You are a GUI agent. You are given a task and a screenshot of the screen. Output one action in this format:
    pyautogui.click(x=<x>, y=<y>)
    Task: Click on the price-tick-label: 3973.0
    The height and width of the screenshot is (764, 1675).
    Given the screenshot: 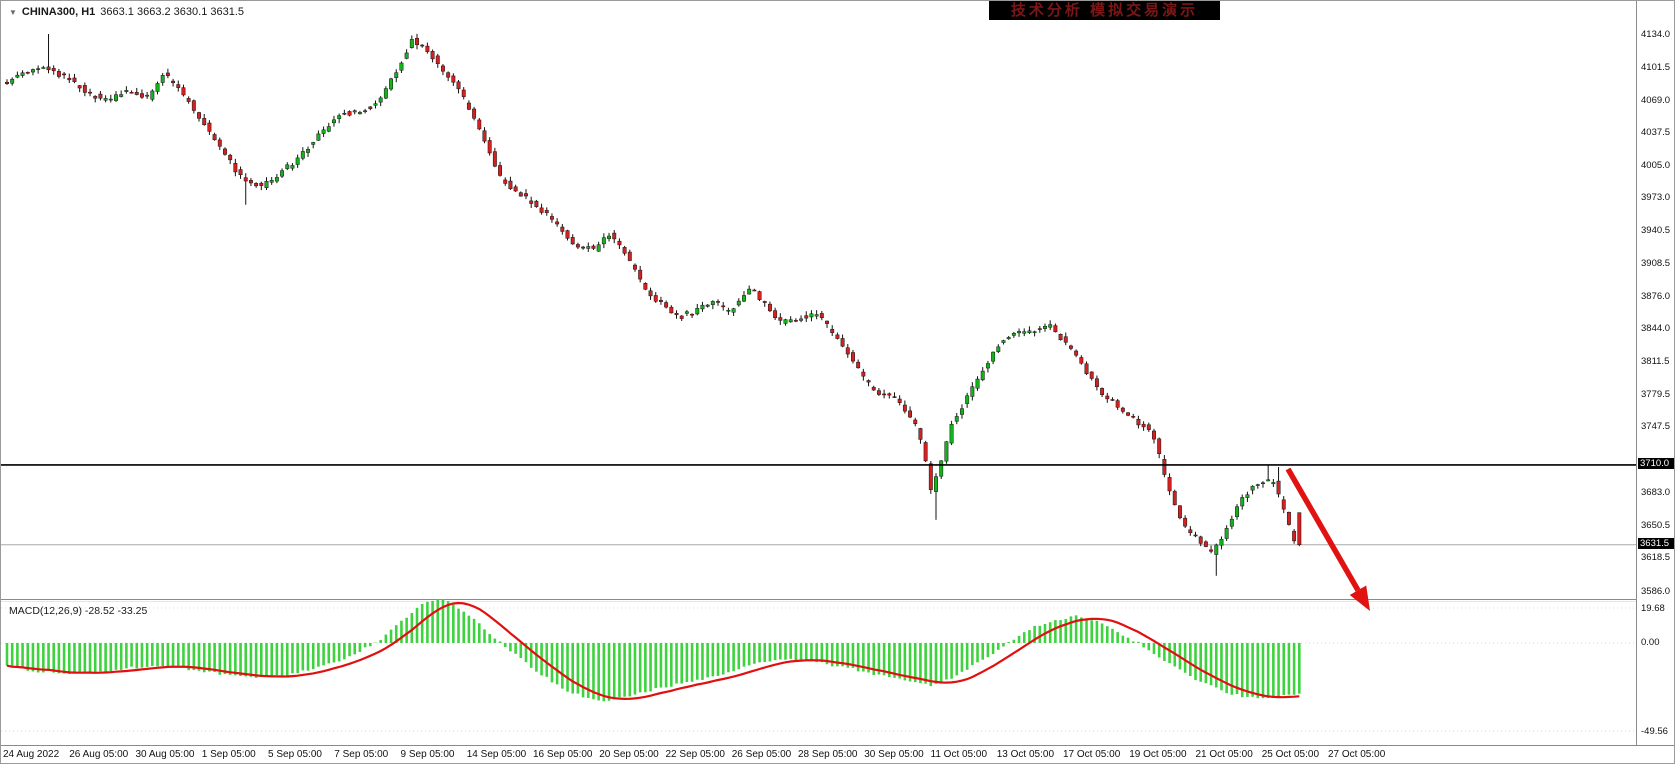 What is the action you would take?
    pyautogui.click(x=1656, y=198)
    